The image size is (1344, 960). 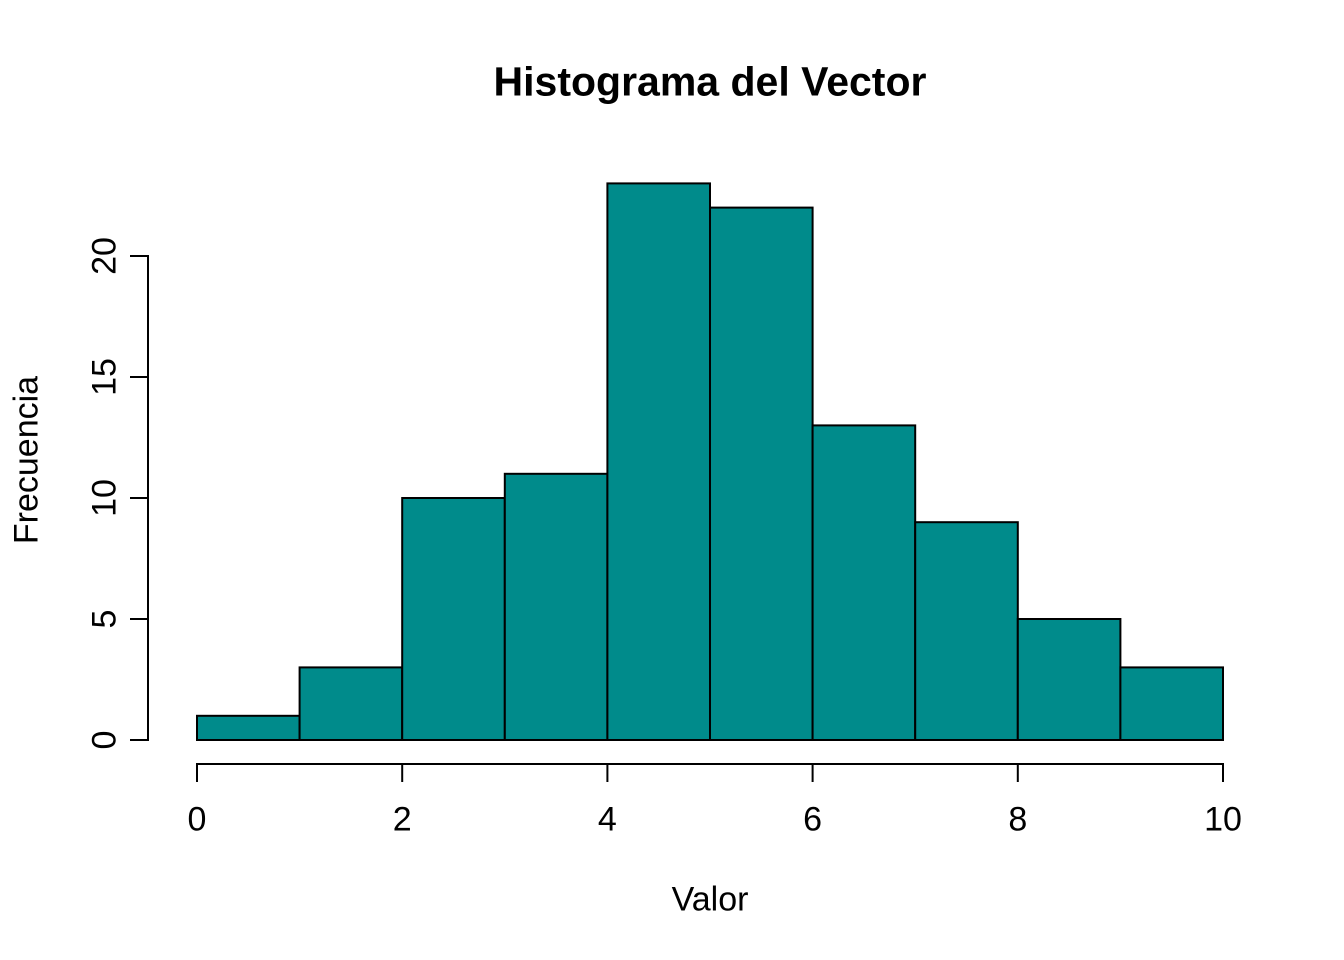 What do you see at coordinates (1223, 819) in the screenshot?
I see `x-tick-label: 10` at bounding box center [1223, 819].